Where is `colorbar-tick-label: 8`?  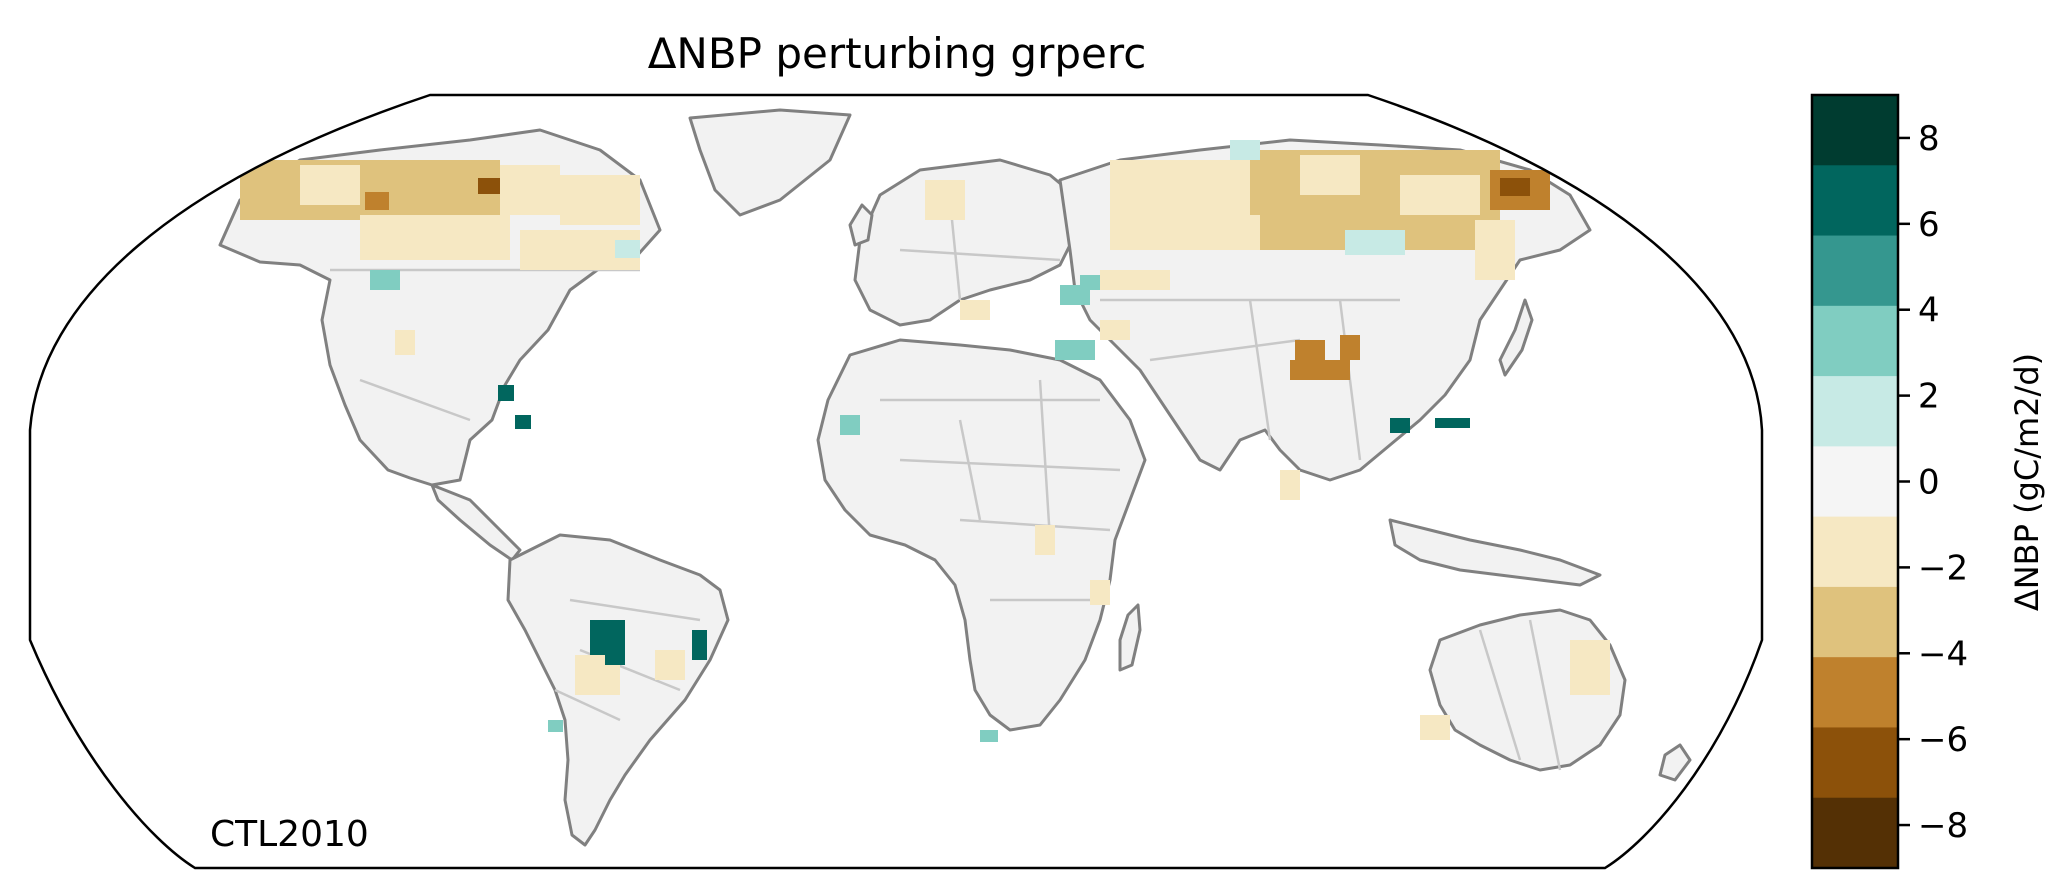
colorbar-tick-label: 8 is located at coordinates (1929, 139).